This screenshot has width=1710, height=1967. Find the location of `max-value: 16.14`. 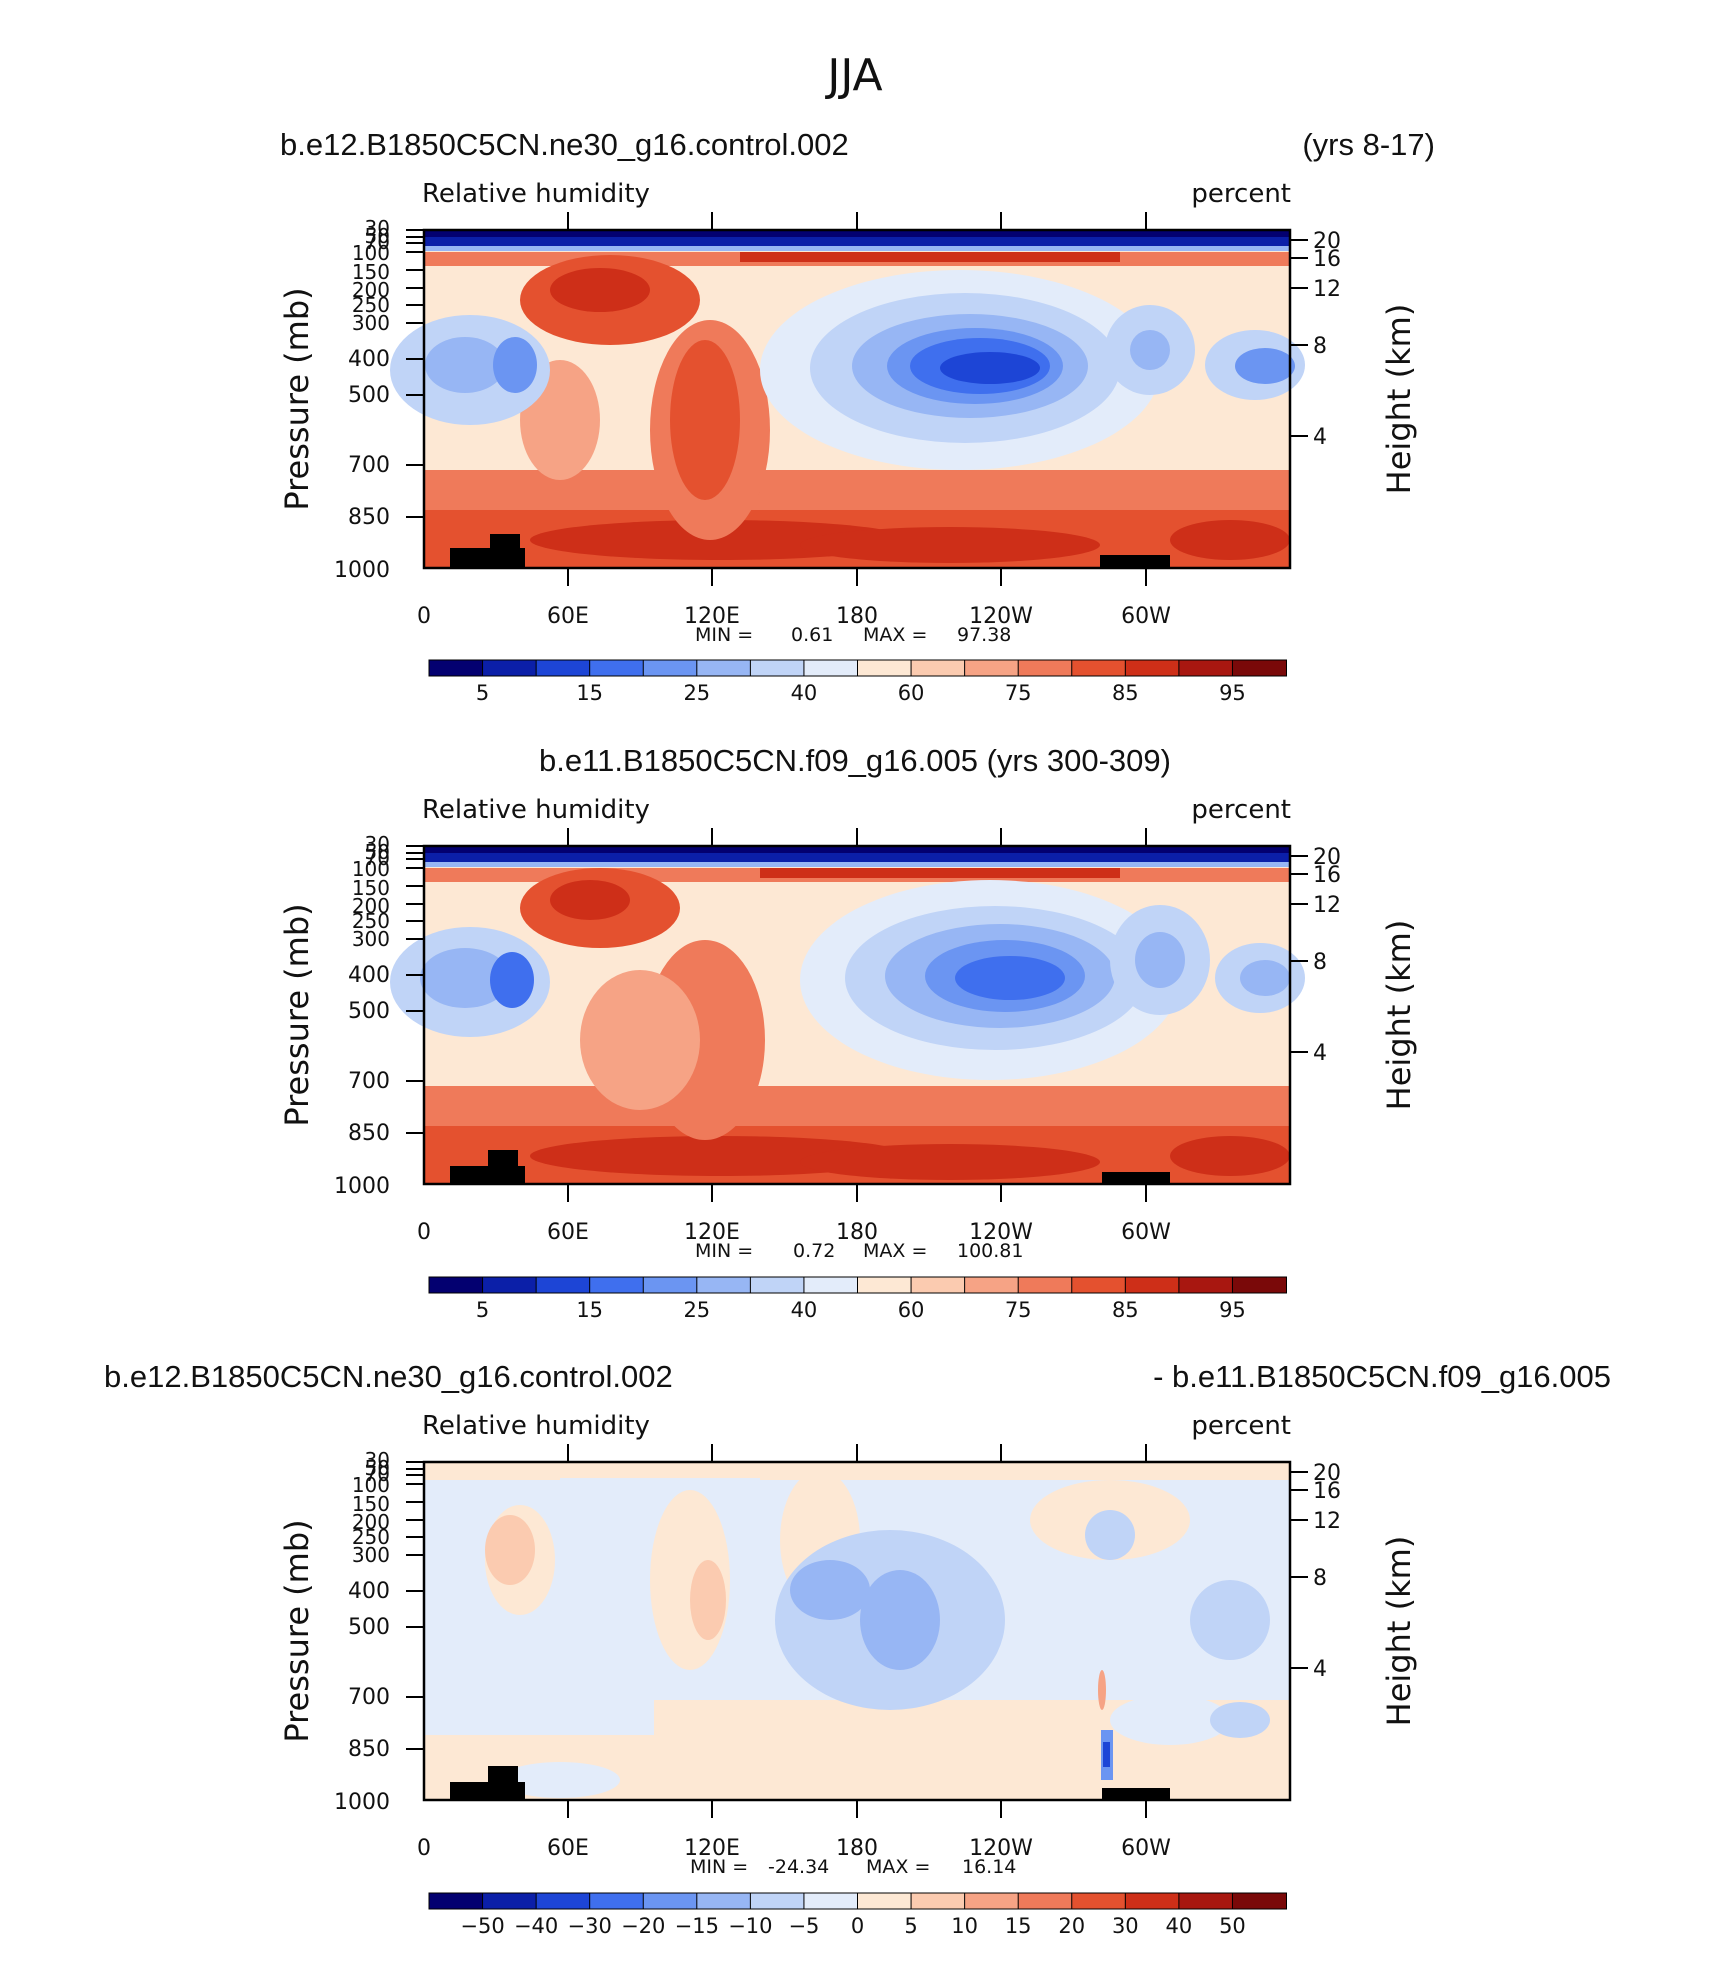

max-value: 16.14 is located at coordinates (989, 1867).